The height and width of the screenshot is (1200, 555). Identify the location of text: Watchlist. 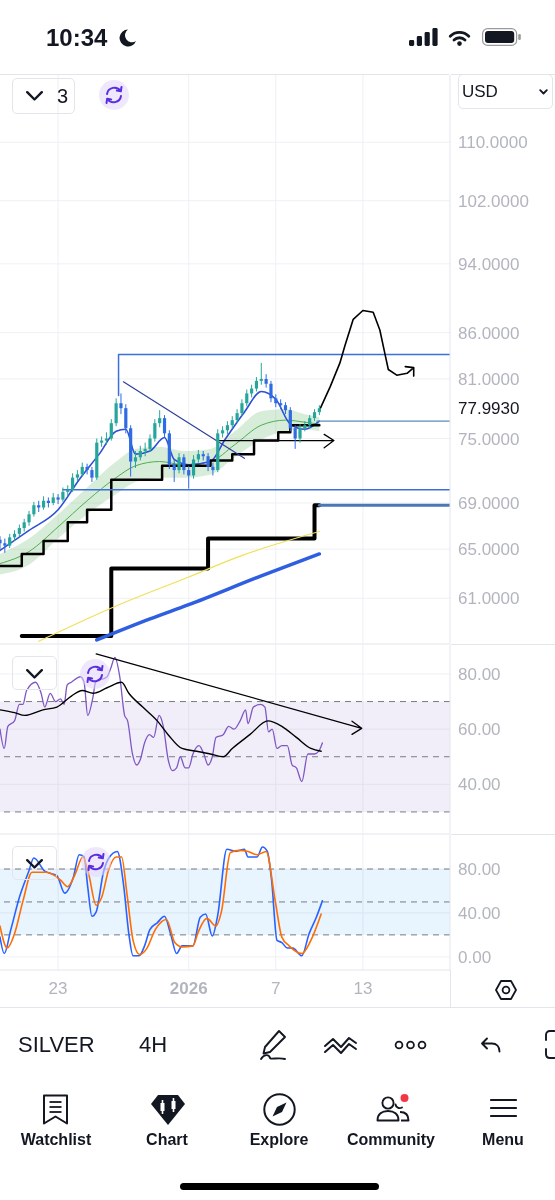
(56, 1140).